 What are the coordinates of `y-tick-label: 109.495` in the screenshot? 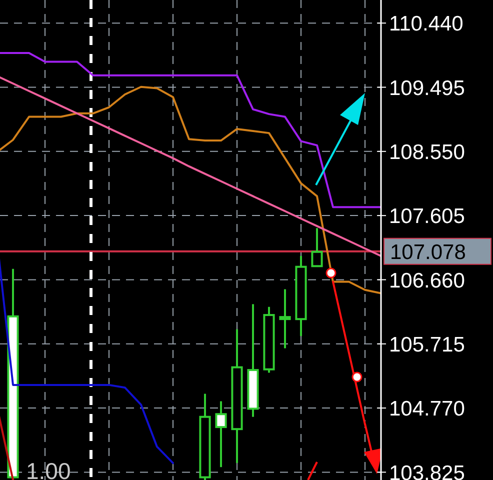 It's located at (427, 88).